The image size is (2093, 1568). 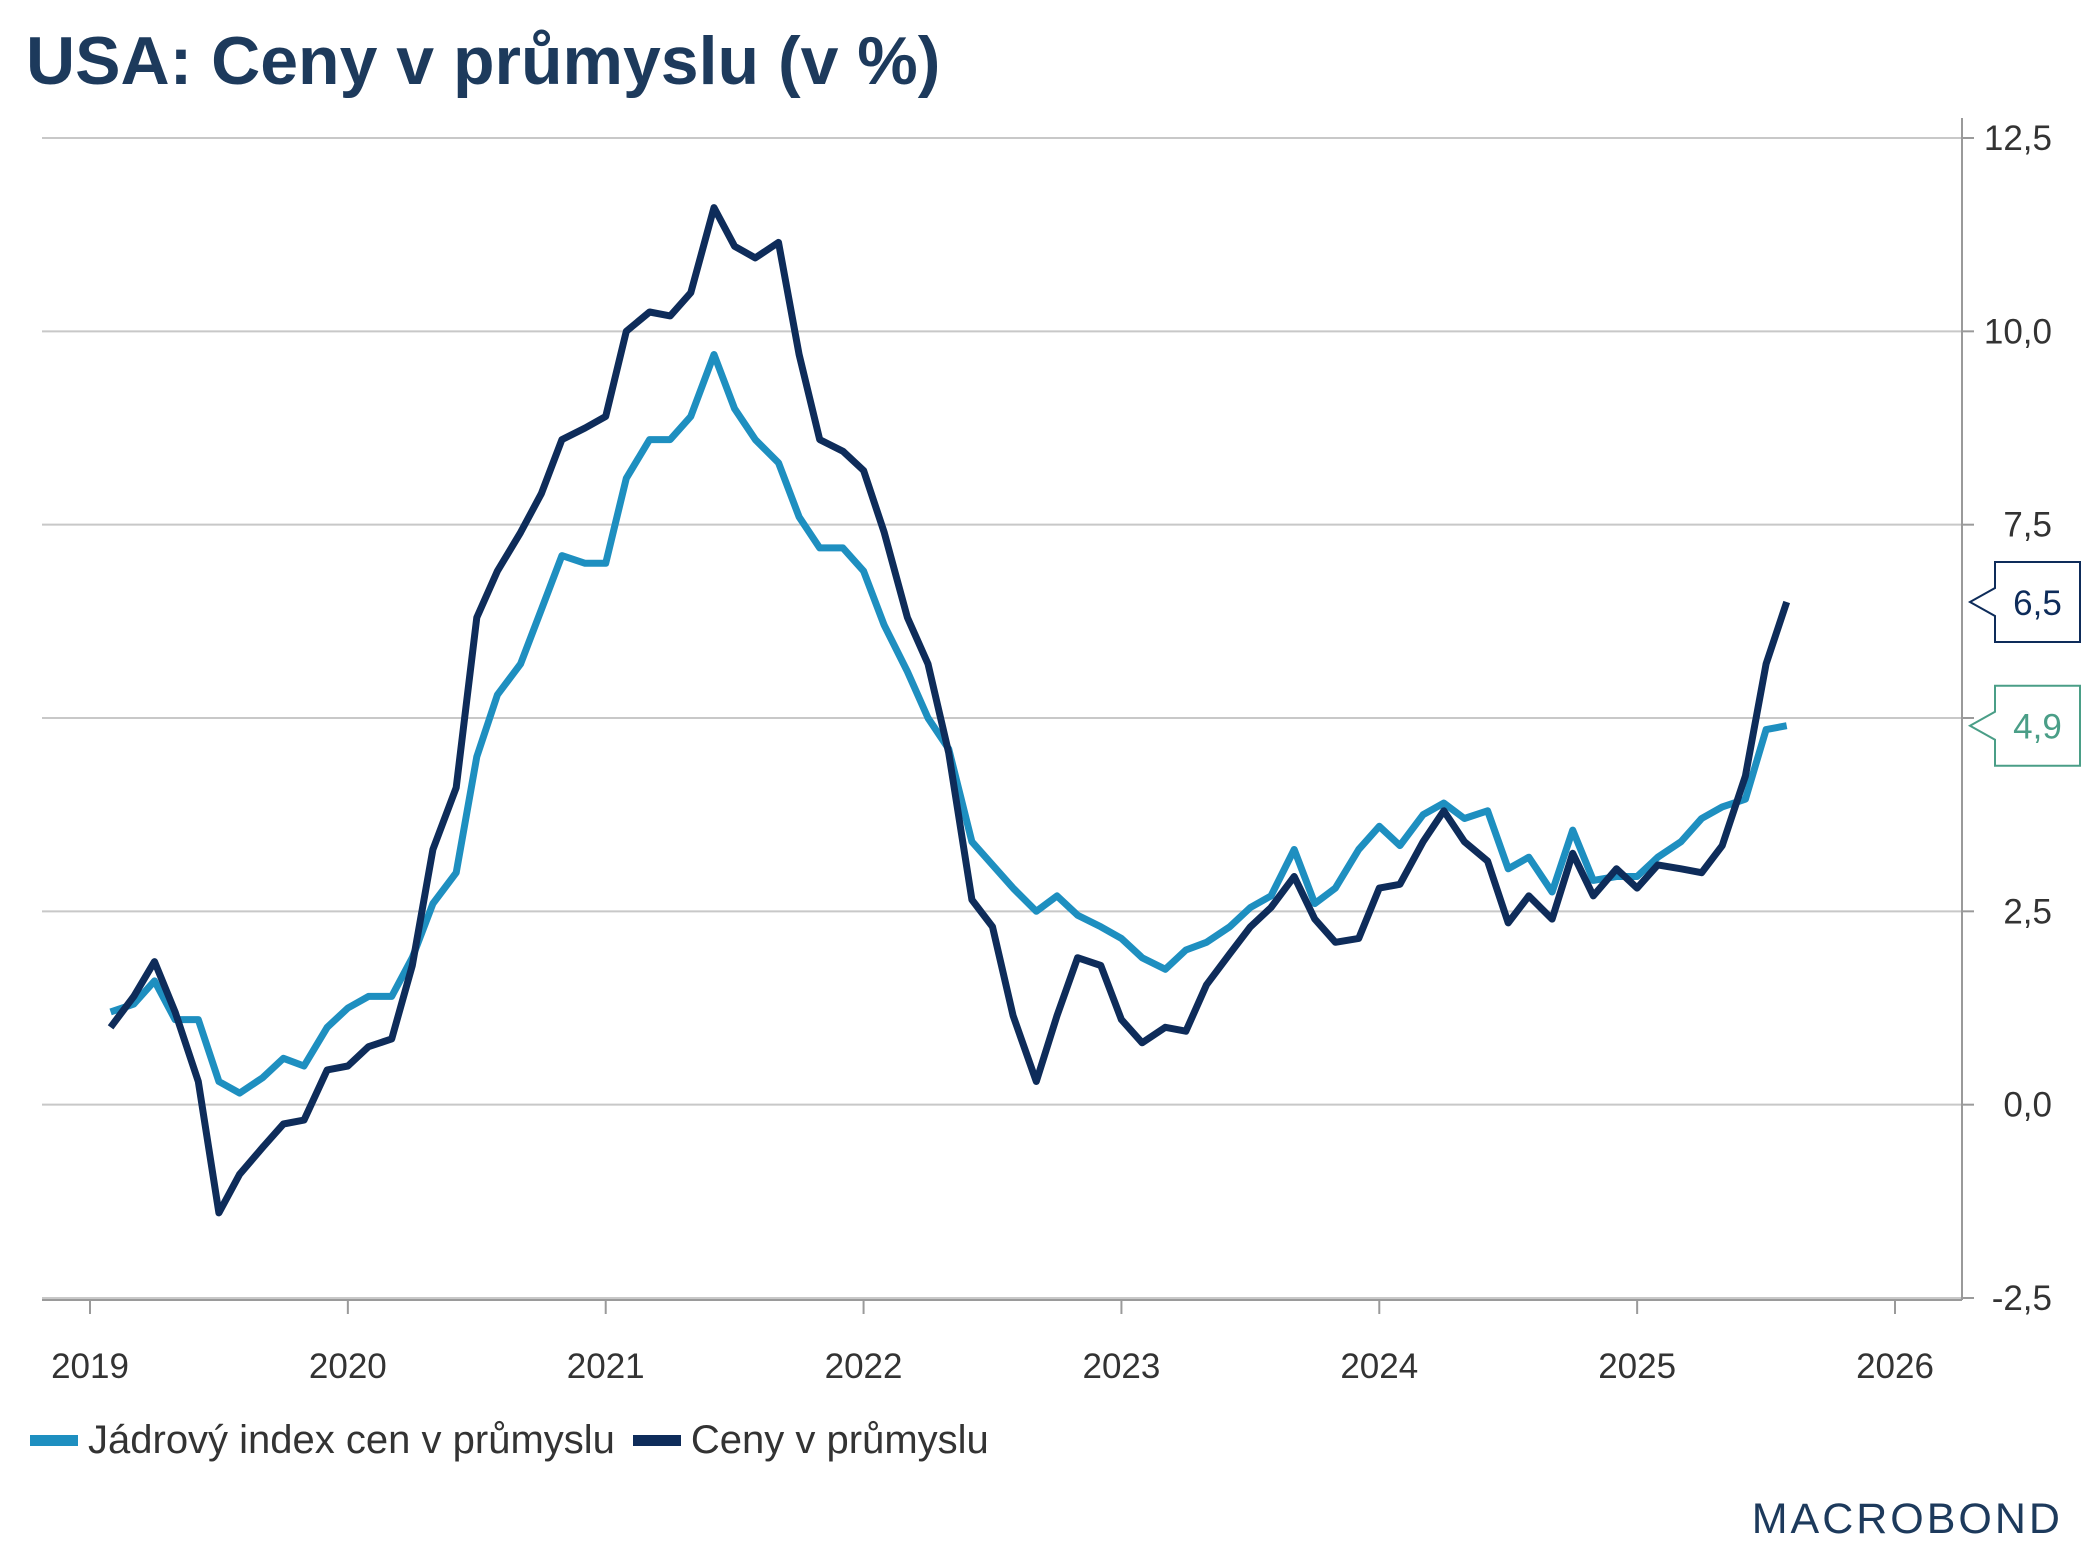 What do you see at coordinates (2037, 727) in the screenshot?
I see `end-badge-label: 4,9` at bounding box center [2037, 727].